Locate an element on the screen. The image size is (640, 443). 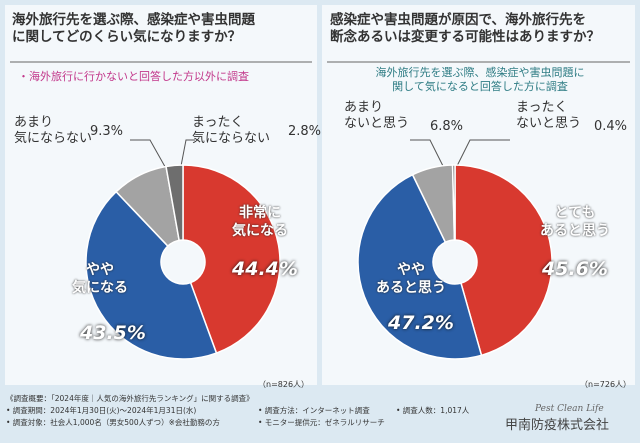
category-label: まったく ないと思う is located at coordinates (549, 116).